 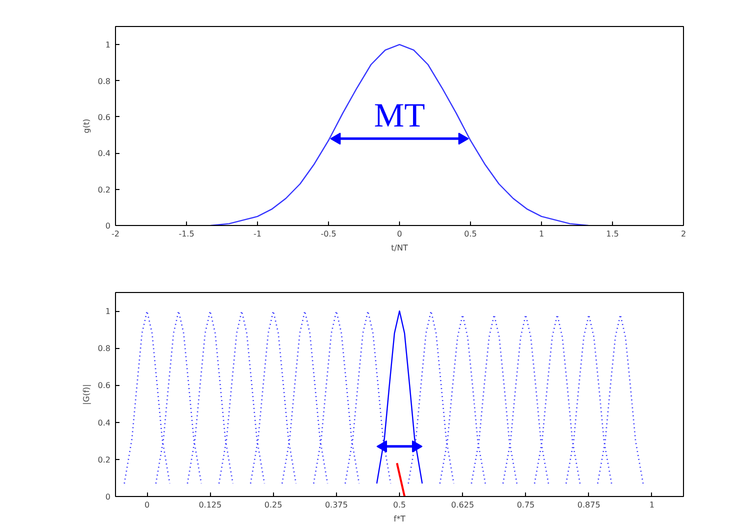 I want to click on x-tick-label: -0.5, so click(x=328, y=234).